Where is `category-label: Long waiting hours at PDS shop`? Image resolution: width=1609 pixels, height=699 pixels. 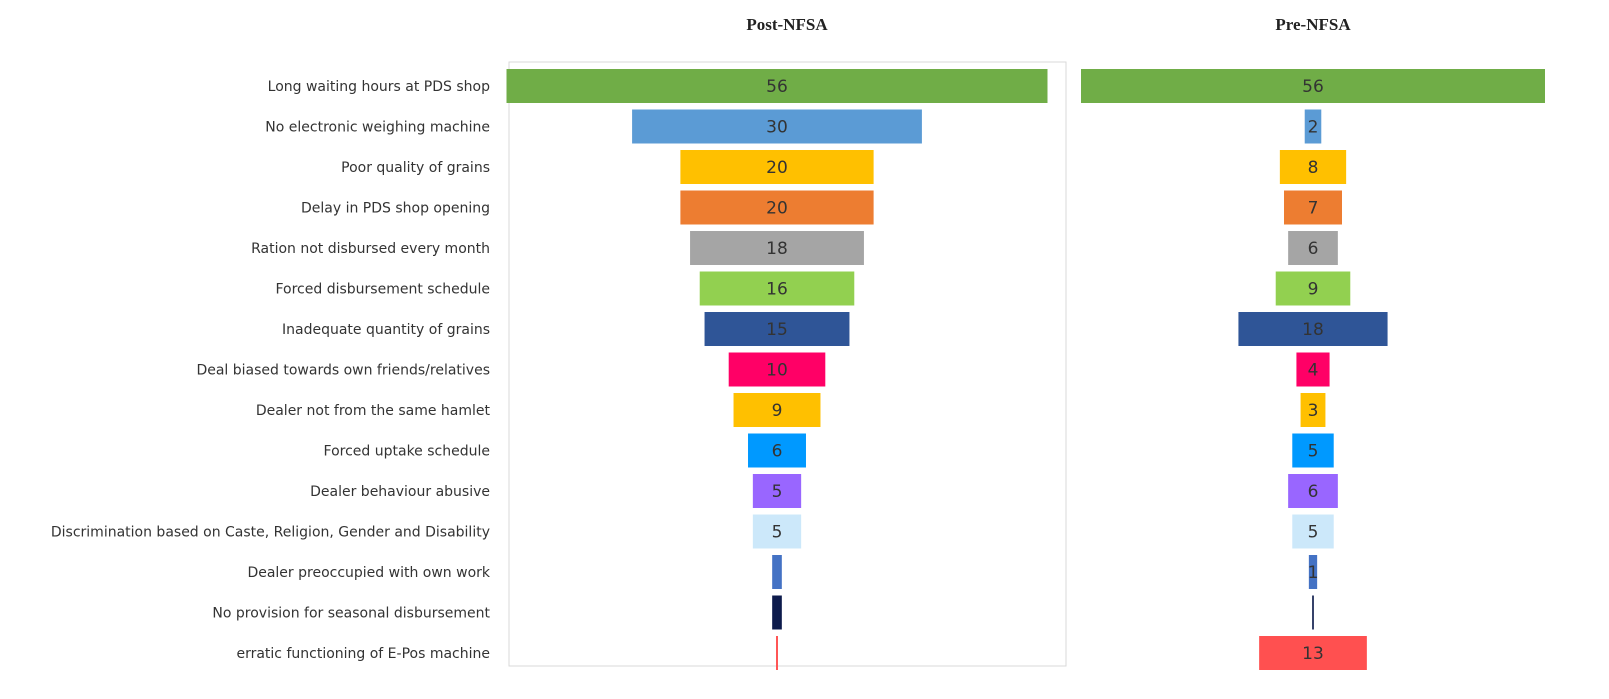 category-label: Long waiting hours at PDS shop is located at coordinates (379, 87).